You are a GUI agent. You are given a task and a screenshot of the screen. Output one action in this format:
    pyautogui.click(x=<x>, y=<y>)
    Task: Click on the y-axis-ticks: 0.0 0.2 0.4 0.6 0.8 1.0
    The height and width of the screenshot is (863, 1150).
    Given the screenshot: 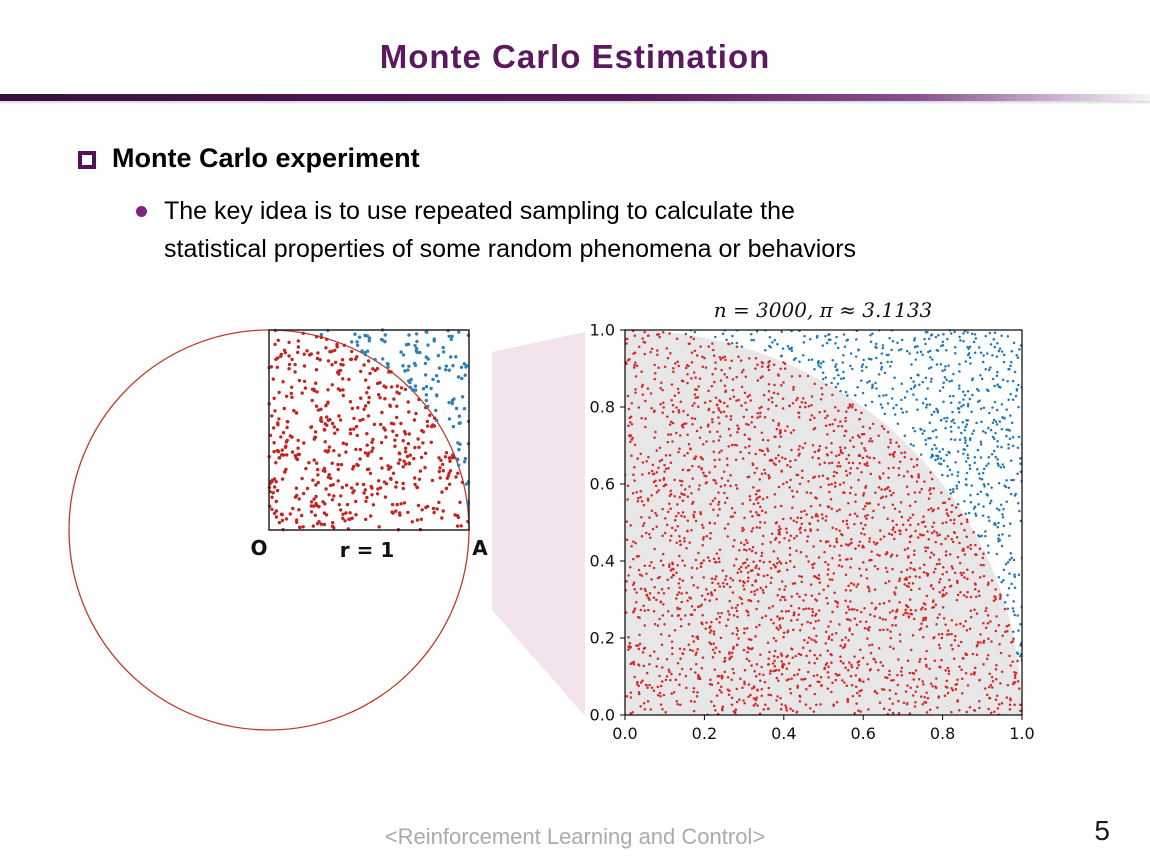 What is the action you would take?
    pyautogui.click(x=607, y=523)
    